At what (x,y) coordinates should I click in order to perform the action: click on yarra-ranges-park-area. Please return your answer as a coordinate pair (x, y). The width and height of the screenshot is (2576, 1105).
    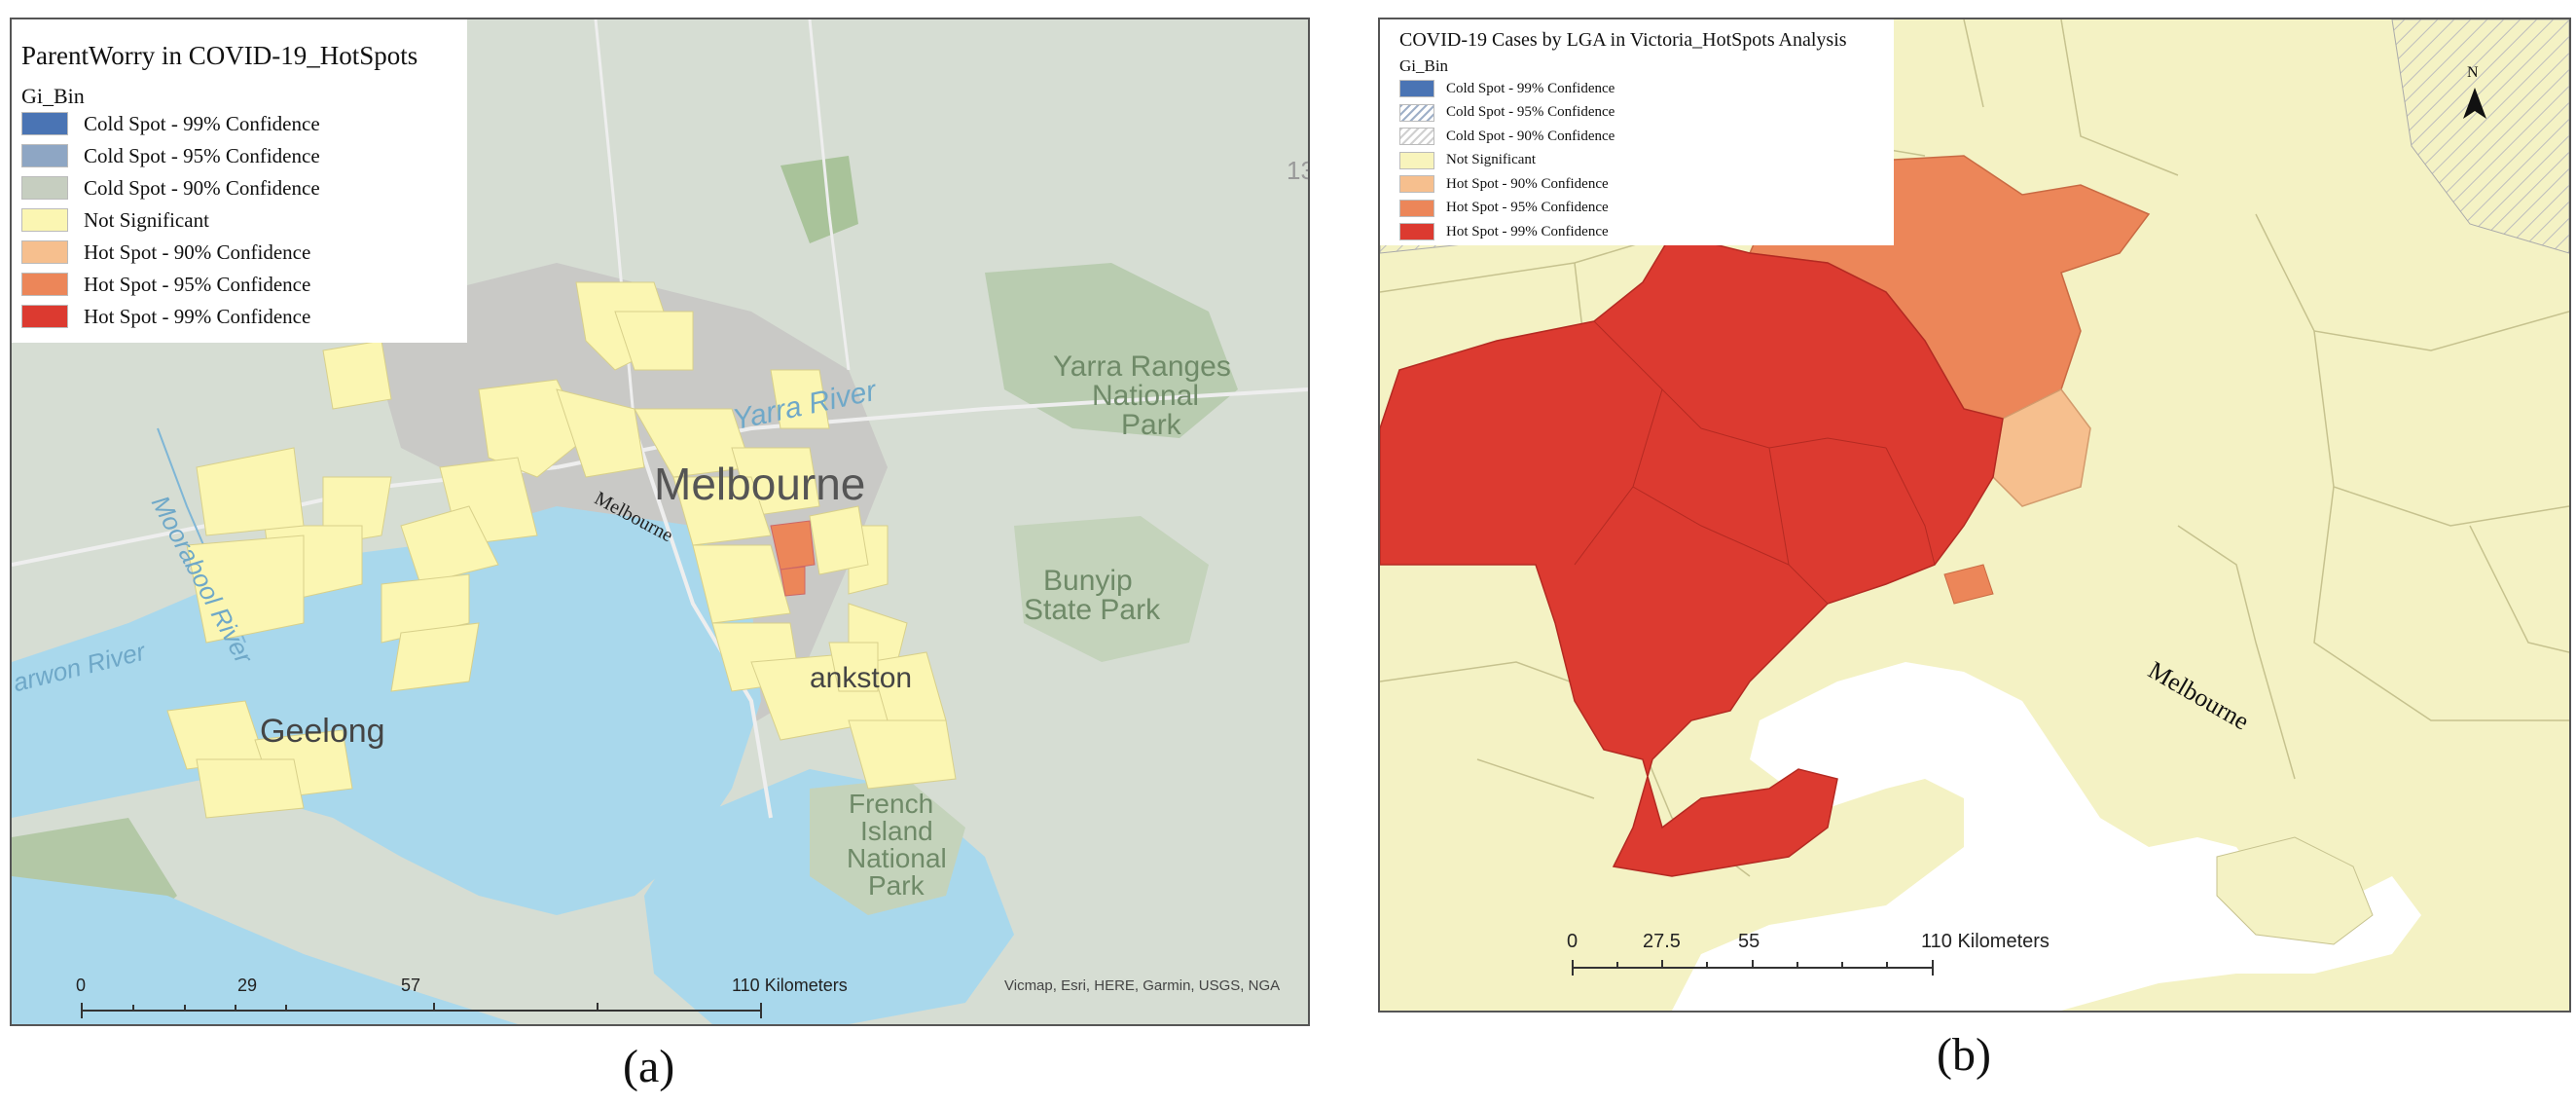
    Looking at the image, I should click on (1111, 350).